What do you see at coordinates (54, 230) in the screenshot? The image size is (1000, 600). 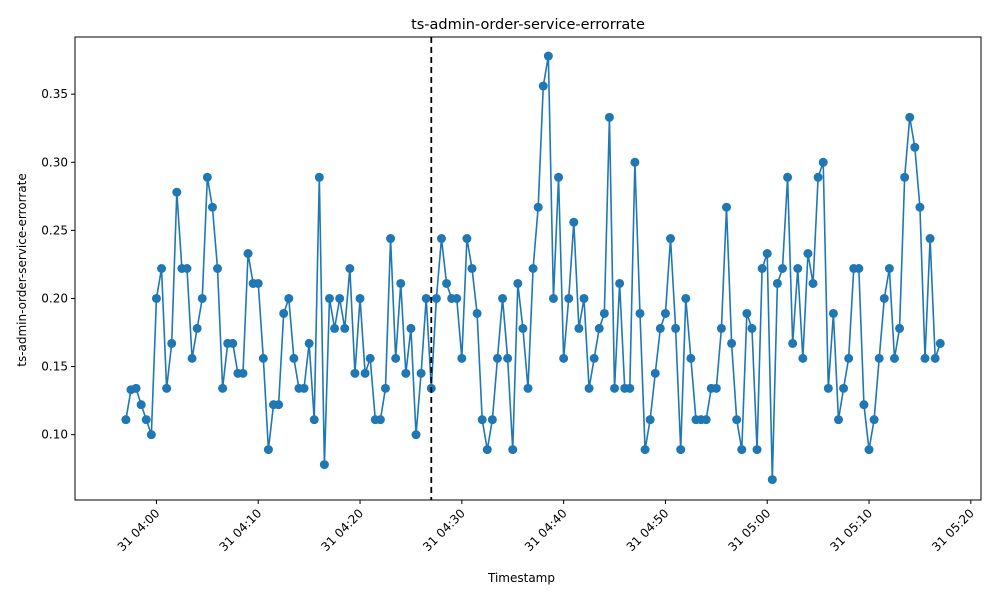 I see `y-tick-label: 0.25` at bounding box center [54, 230].